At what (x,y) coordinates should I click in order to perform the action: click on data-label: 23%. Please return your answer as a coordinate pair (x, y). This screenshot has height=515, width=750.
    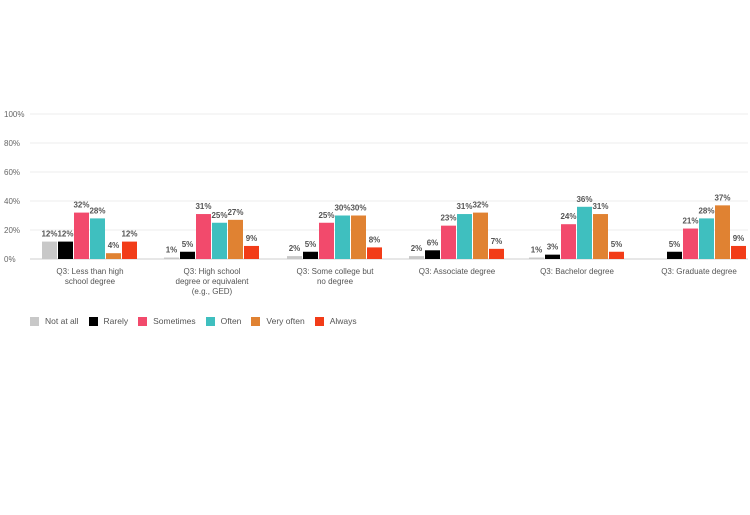
    Looking at the image, I should click on (448, 218).